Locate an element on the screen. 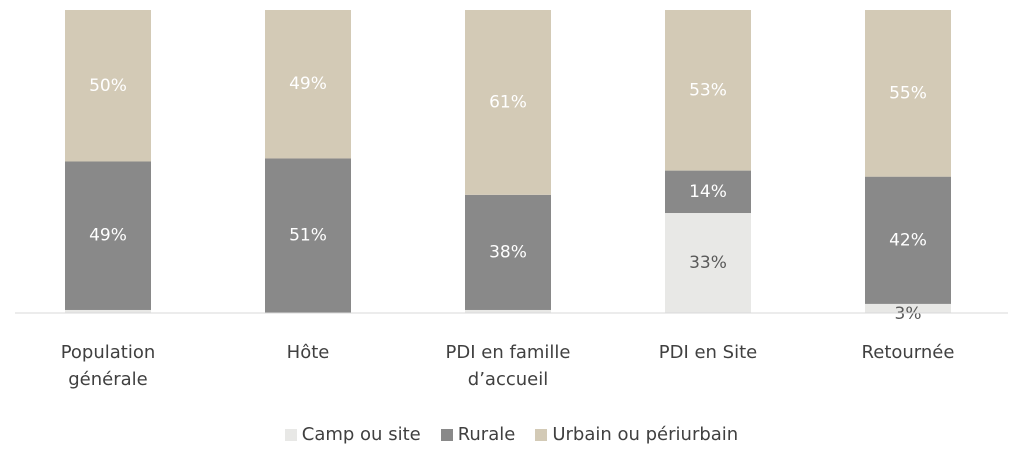  data-label: 14% is located at coordinates (708, 192).